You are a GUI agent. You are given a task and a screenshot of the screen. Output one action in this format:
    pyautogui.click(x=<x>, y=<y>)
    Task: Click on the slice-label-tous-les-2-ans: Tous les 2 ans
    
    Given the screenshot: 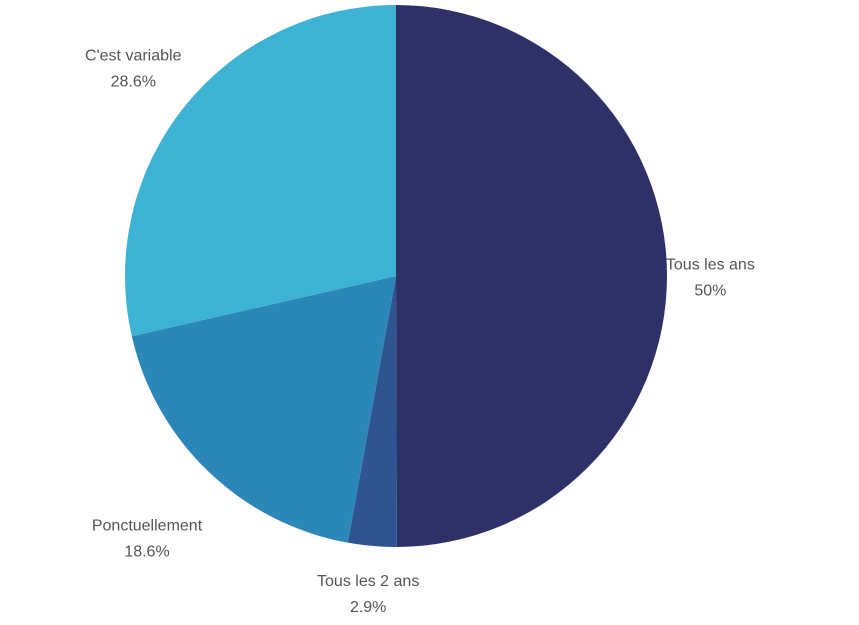 What is the action you would take?
    pyautogui.click(x=368, y=581)
    